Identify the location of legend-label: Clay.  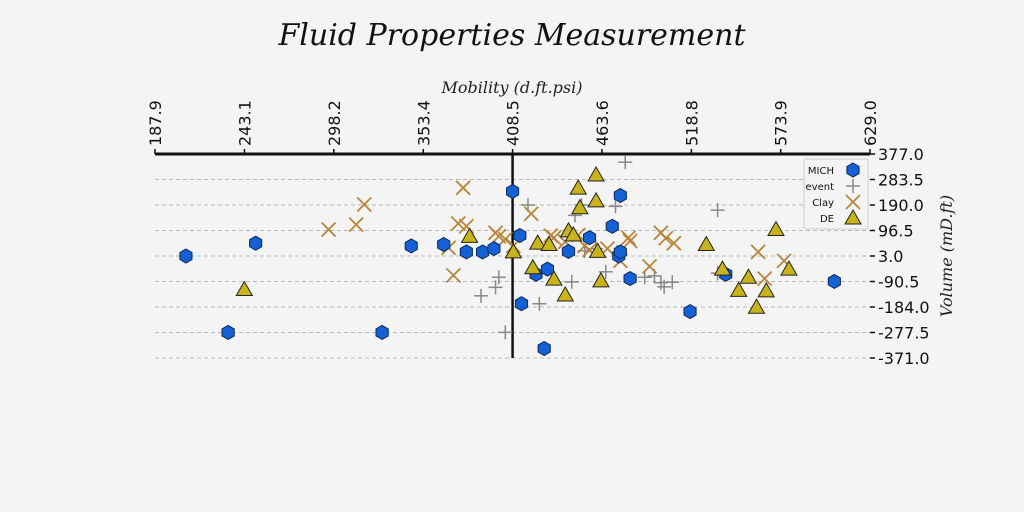
(823, 203).